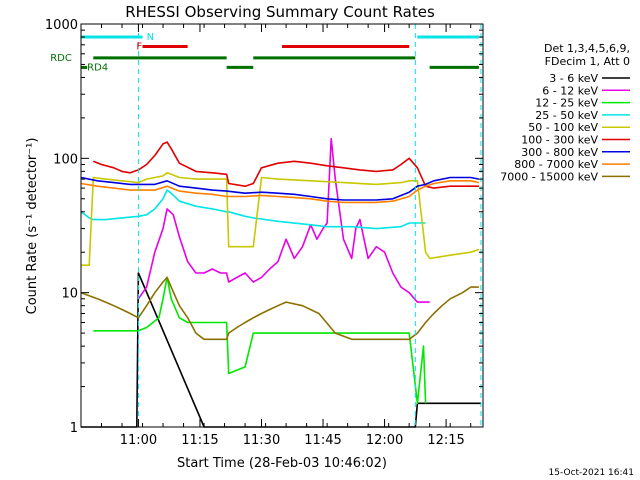 This screenshot has width=640, height=480. I want to click on legend-label-8: 800 - 7000 keV, so click(556, 164).